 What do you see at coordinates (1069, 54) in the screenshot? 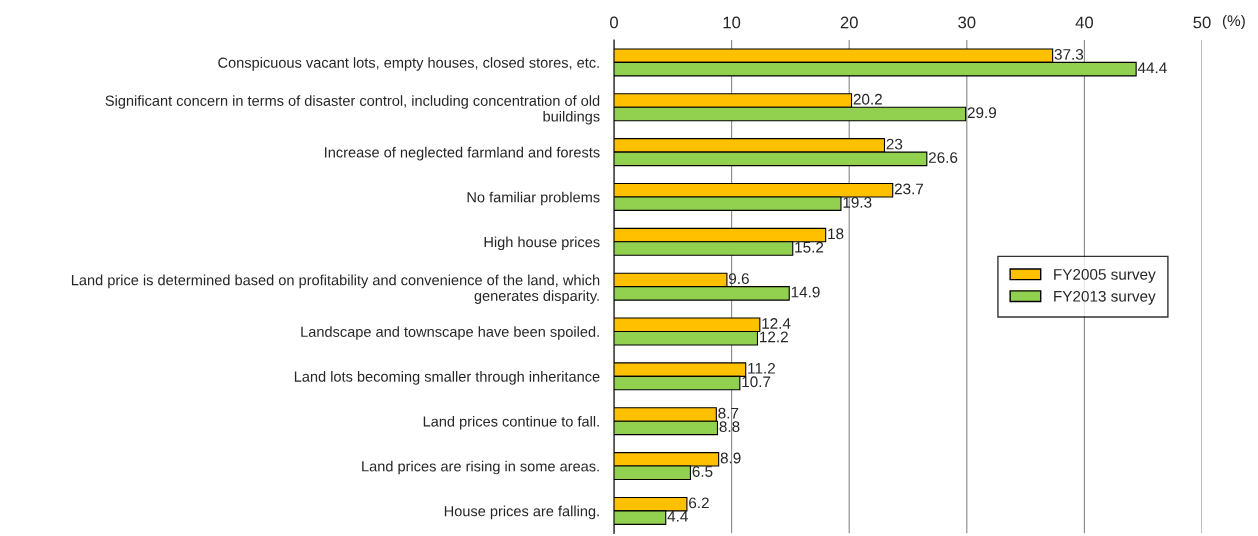
I see `data-label: 37.3` at bounding box center [1069, 54].